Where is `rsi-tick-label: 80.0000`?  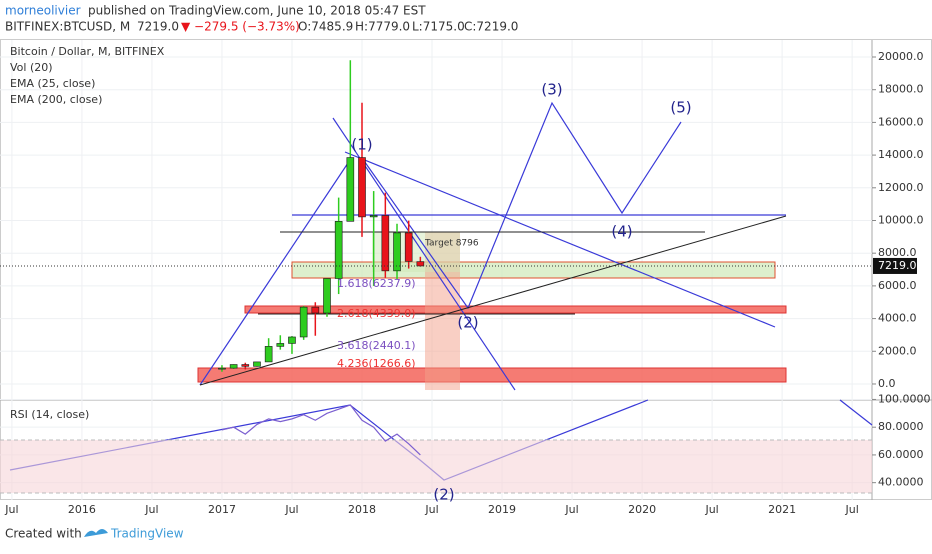
rsi-tick-label: 80.0000 is located at coordinates (901, 426).